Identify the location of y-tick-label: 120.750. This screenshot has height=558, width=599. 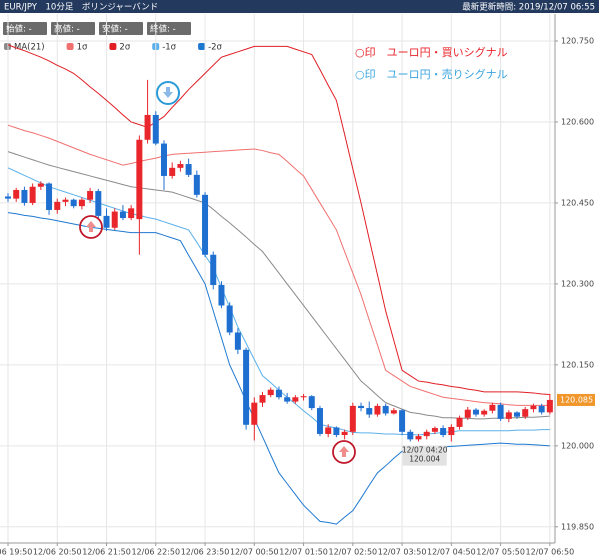
(577, 40).